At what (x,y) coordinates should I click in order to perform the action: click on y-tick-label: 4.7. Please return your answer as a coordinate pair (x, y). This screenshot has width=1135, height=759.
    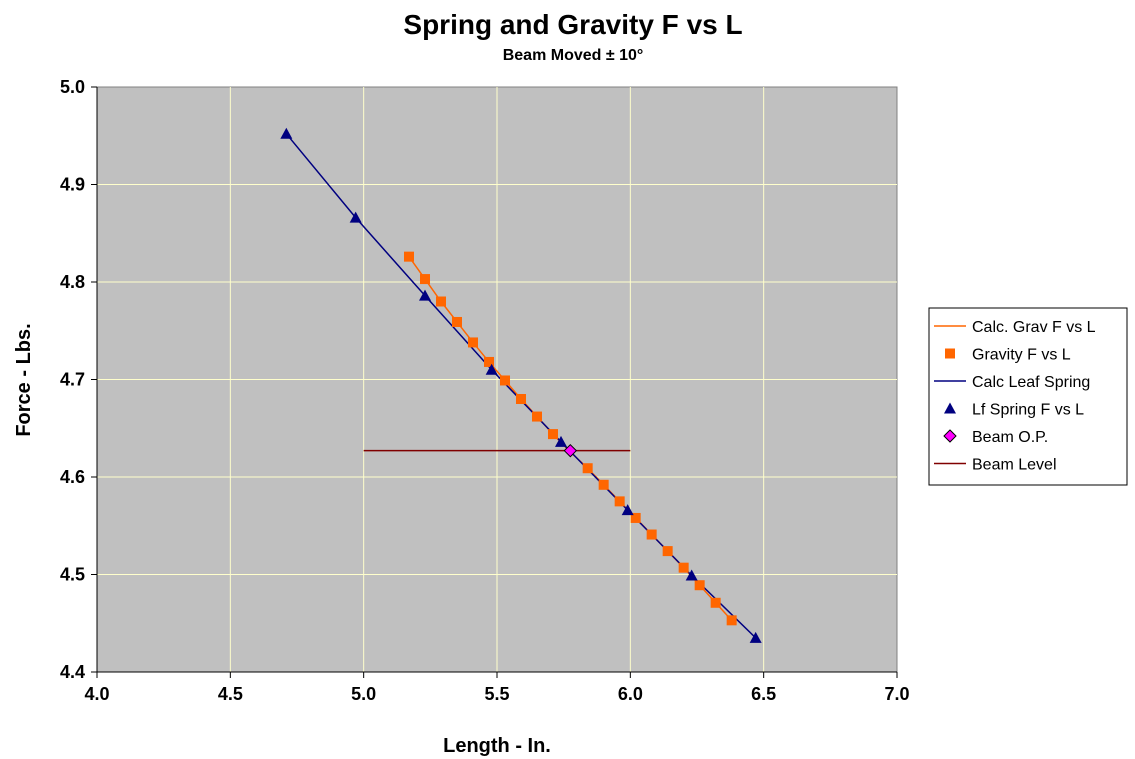
    Looking at the image, I should click on (72, 380).